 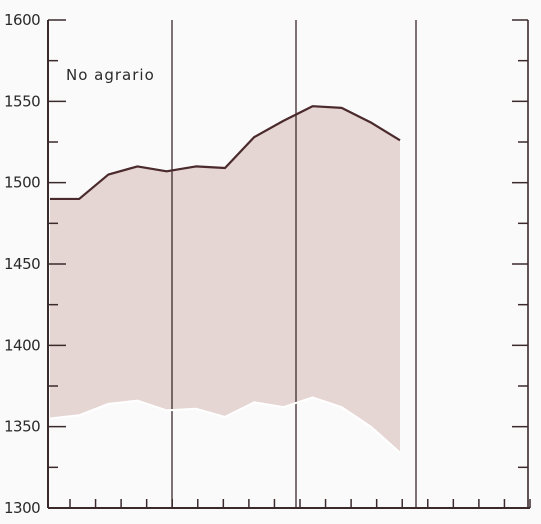 I want to click on y-tick-label-1600: 1600, so click(x=22, y=20).